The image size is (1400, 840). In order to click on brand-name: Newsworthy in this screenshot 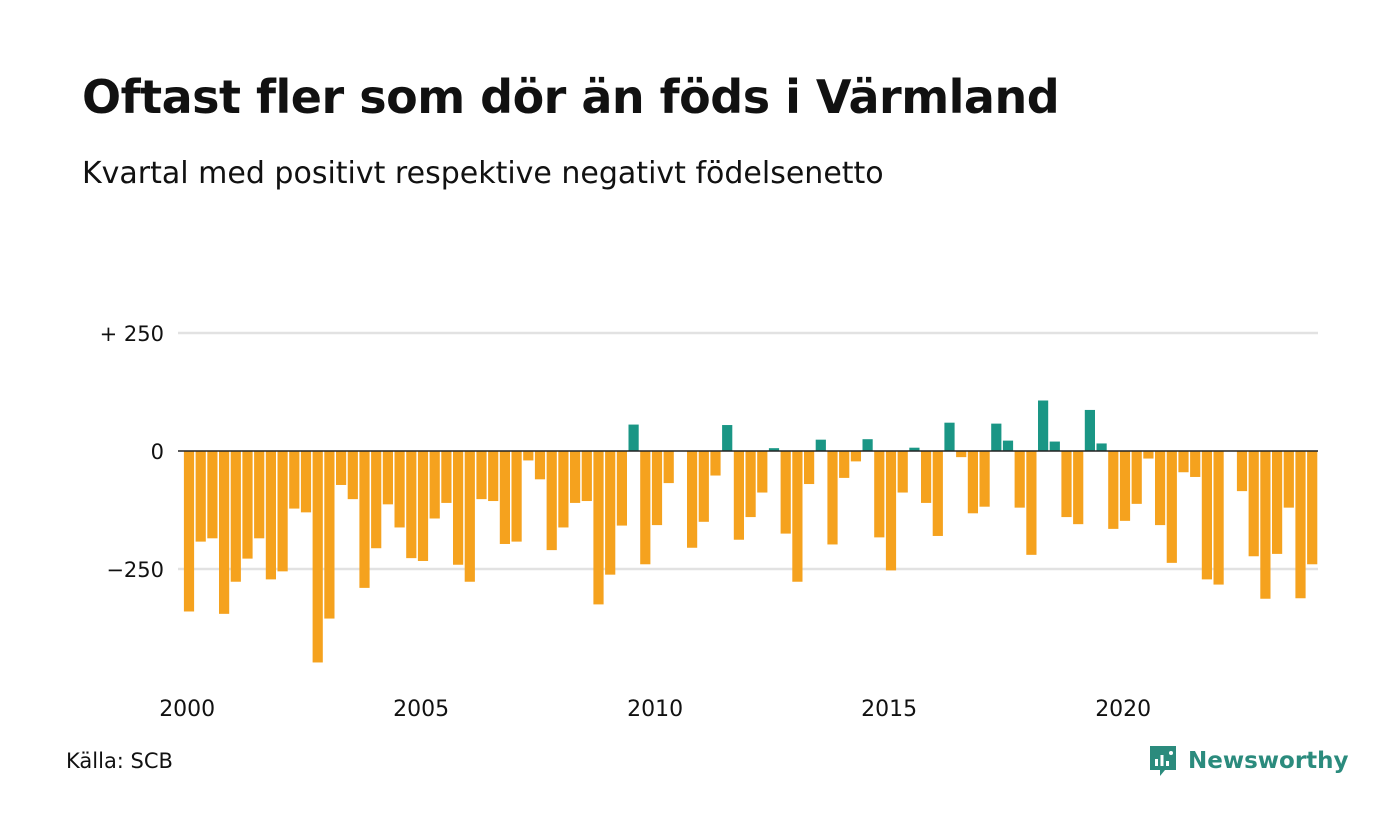, I will do `click(1268, 761)`.